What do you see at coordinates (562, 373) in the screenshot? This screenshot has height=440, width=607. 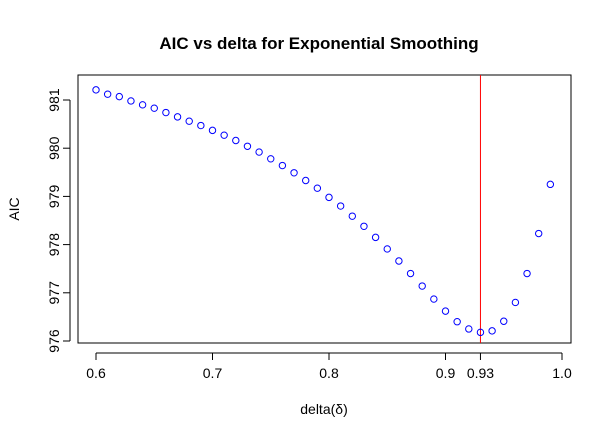 I see `x-tick-label: 1.0` at bounding box center [562, 373].